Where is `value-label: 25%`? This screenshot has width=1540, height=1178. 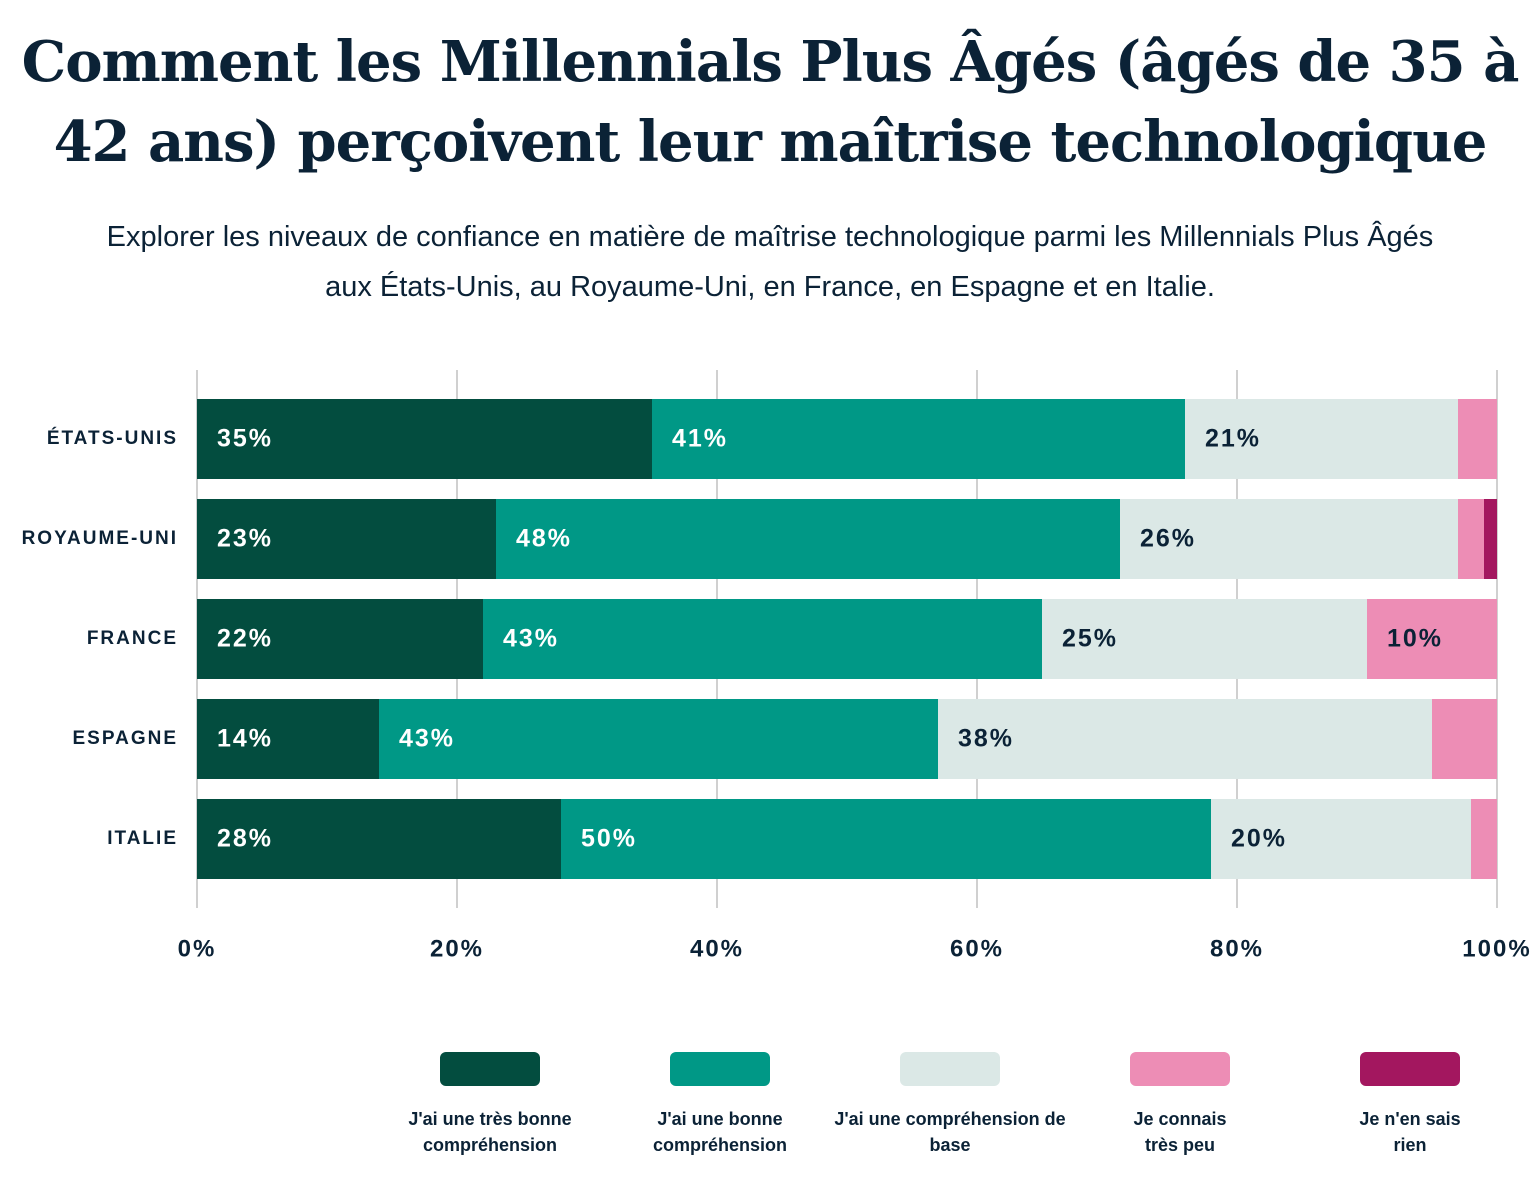 value-label: 25% is located at coordinates (1090, 639).